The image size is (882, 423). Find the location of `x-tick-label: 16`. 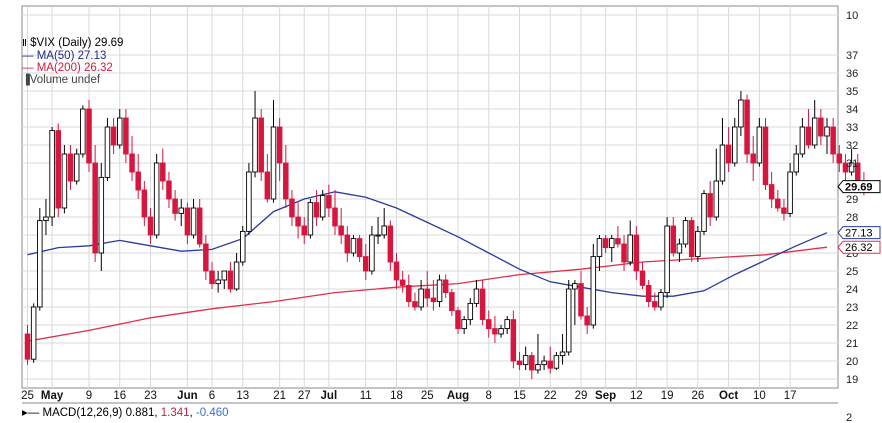

x-tick-label: 16 is located at coordinates (119, 396).